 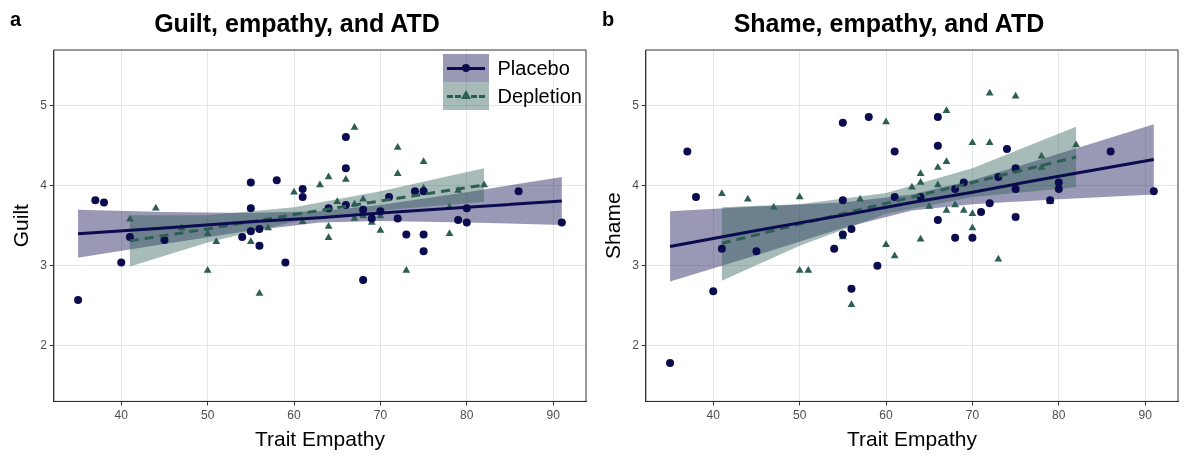 What do you see at coordinates (613, 225) in the screenshot?
I see `y-axis-title: Shame` at bounding box center [613, 225].